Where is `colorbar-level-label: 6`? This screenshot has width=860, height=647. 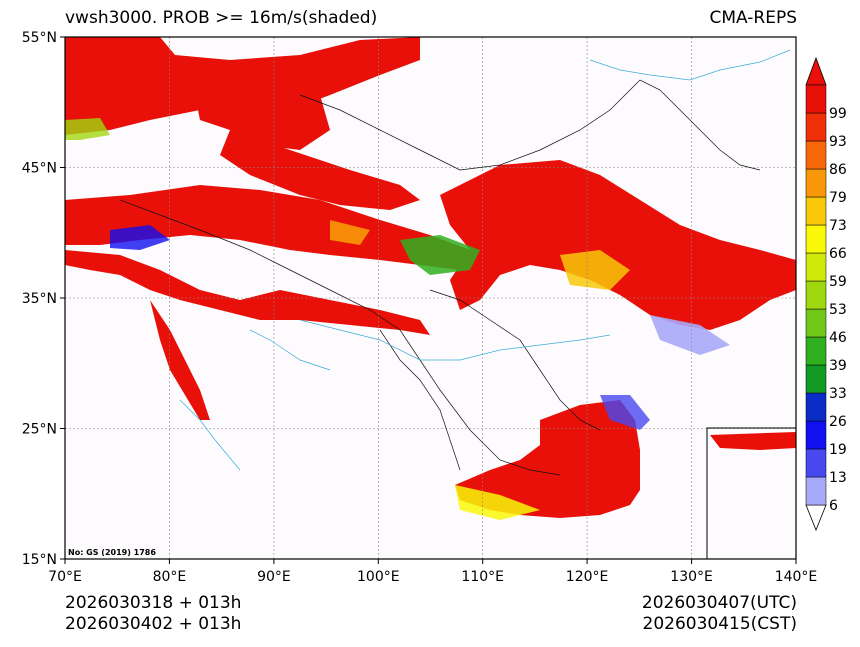 colorbar-level-label: 6 is located at coordinates (833, 506).